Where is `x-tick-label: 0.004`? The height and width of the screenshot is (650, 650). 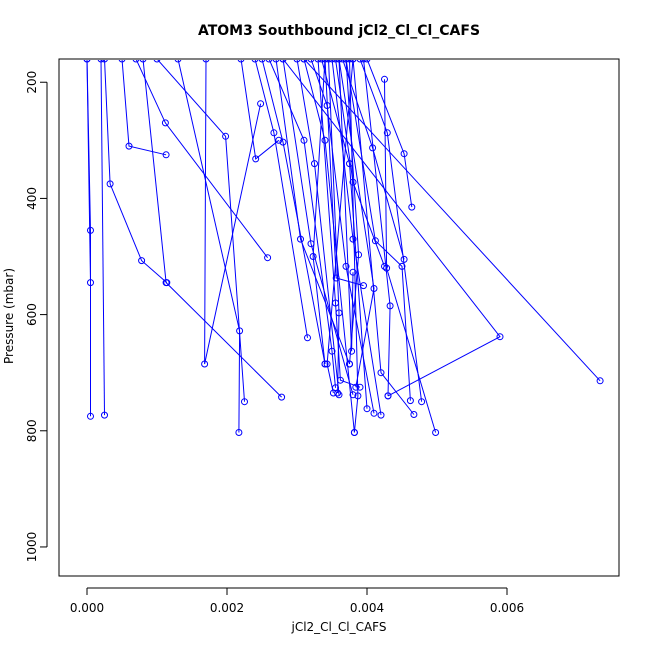 x-tick-label: 0.004 is located at coordinates (367, 608).